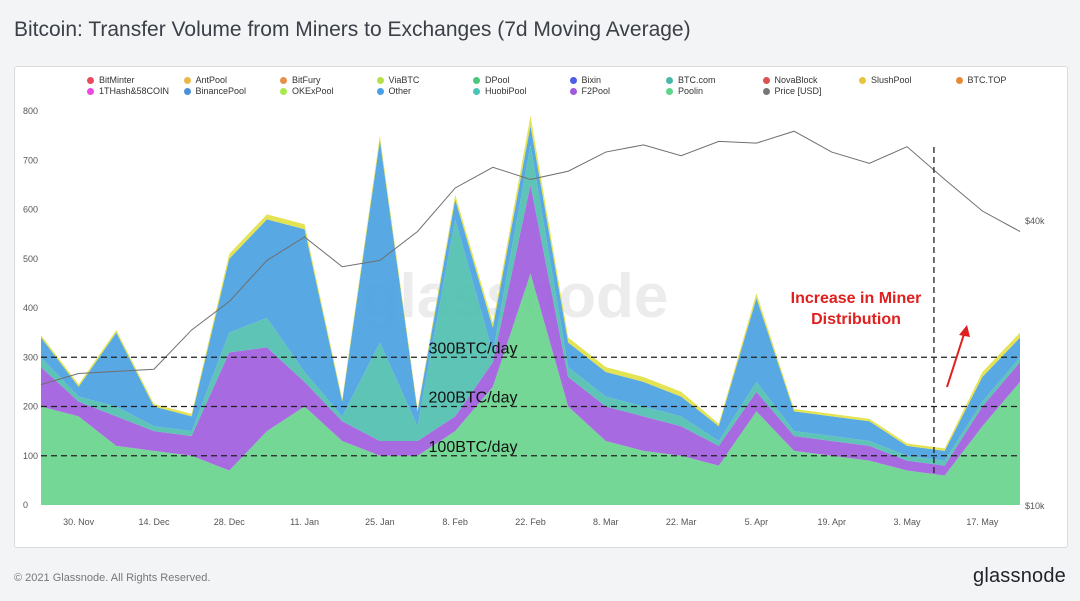  I want to click on legend-label: DPool, so click(497, 80).